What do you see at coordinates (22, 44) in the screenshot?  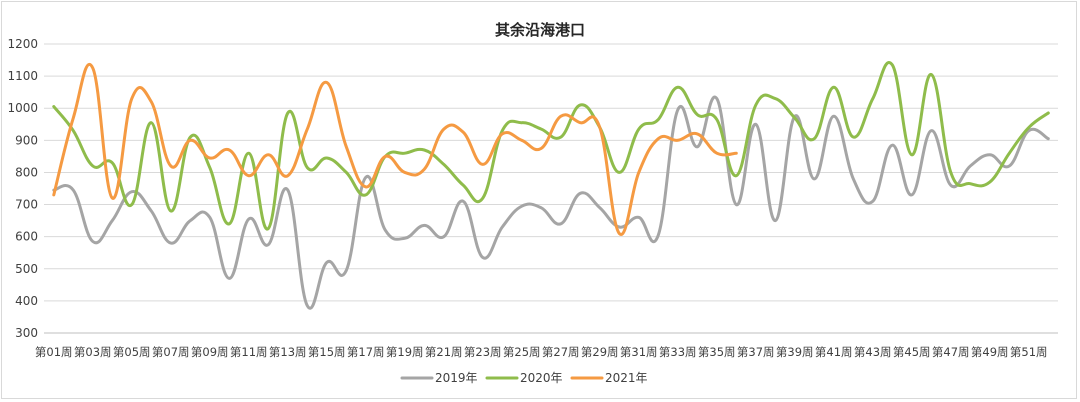 I see `y-tick-label: 1200` at bounding box center [22, 44].